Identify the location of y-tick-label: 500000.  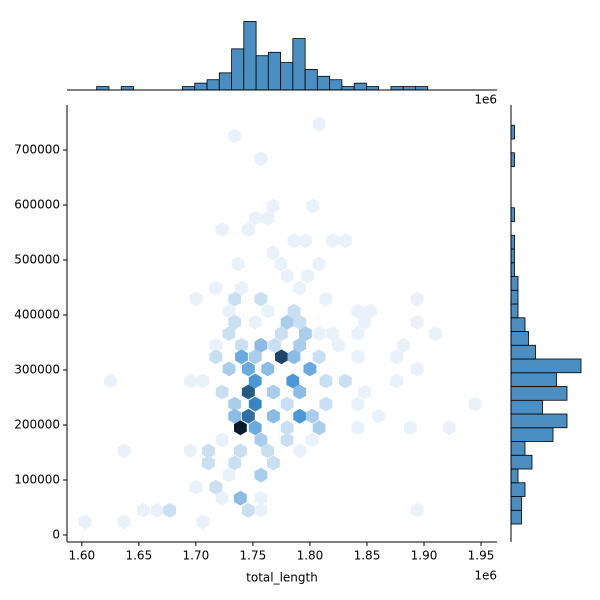
(37, 259).